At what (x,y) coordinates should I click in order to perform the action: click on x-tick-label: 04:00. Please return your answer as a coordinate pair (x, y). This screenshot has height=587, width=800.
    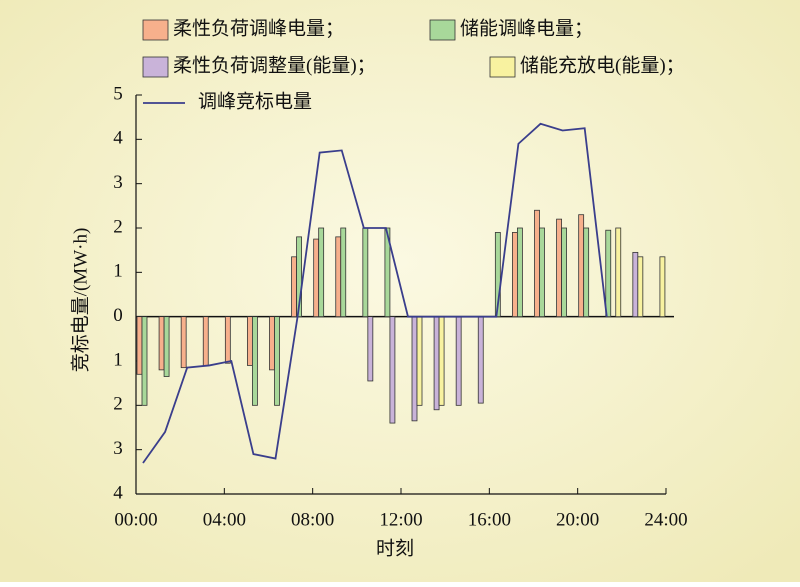
    Looking at the image, I should click on (224, 519).